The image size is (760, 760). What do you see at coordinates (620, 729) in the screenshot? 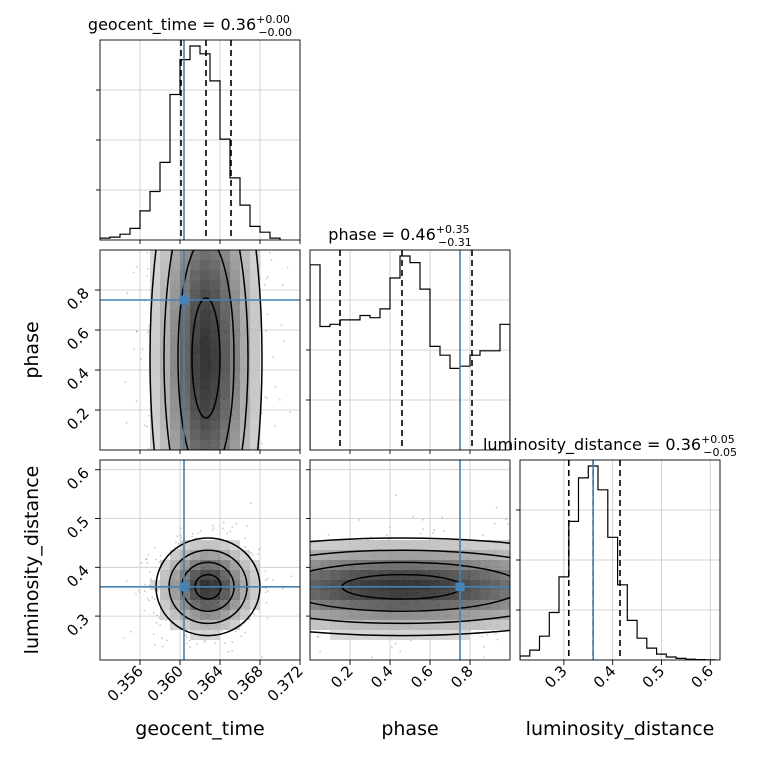
I see `x-axis-label-luminosity_distance: luminosity_distance` at bounding box center [620, 729].